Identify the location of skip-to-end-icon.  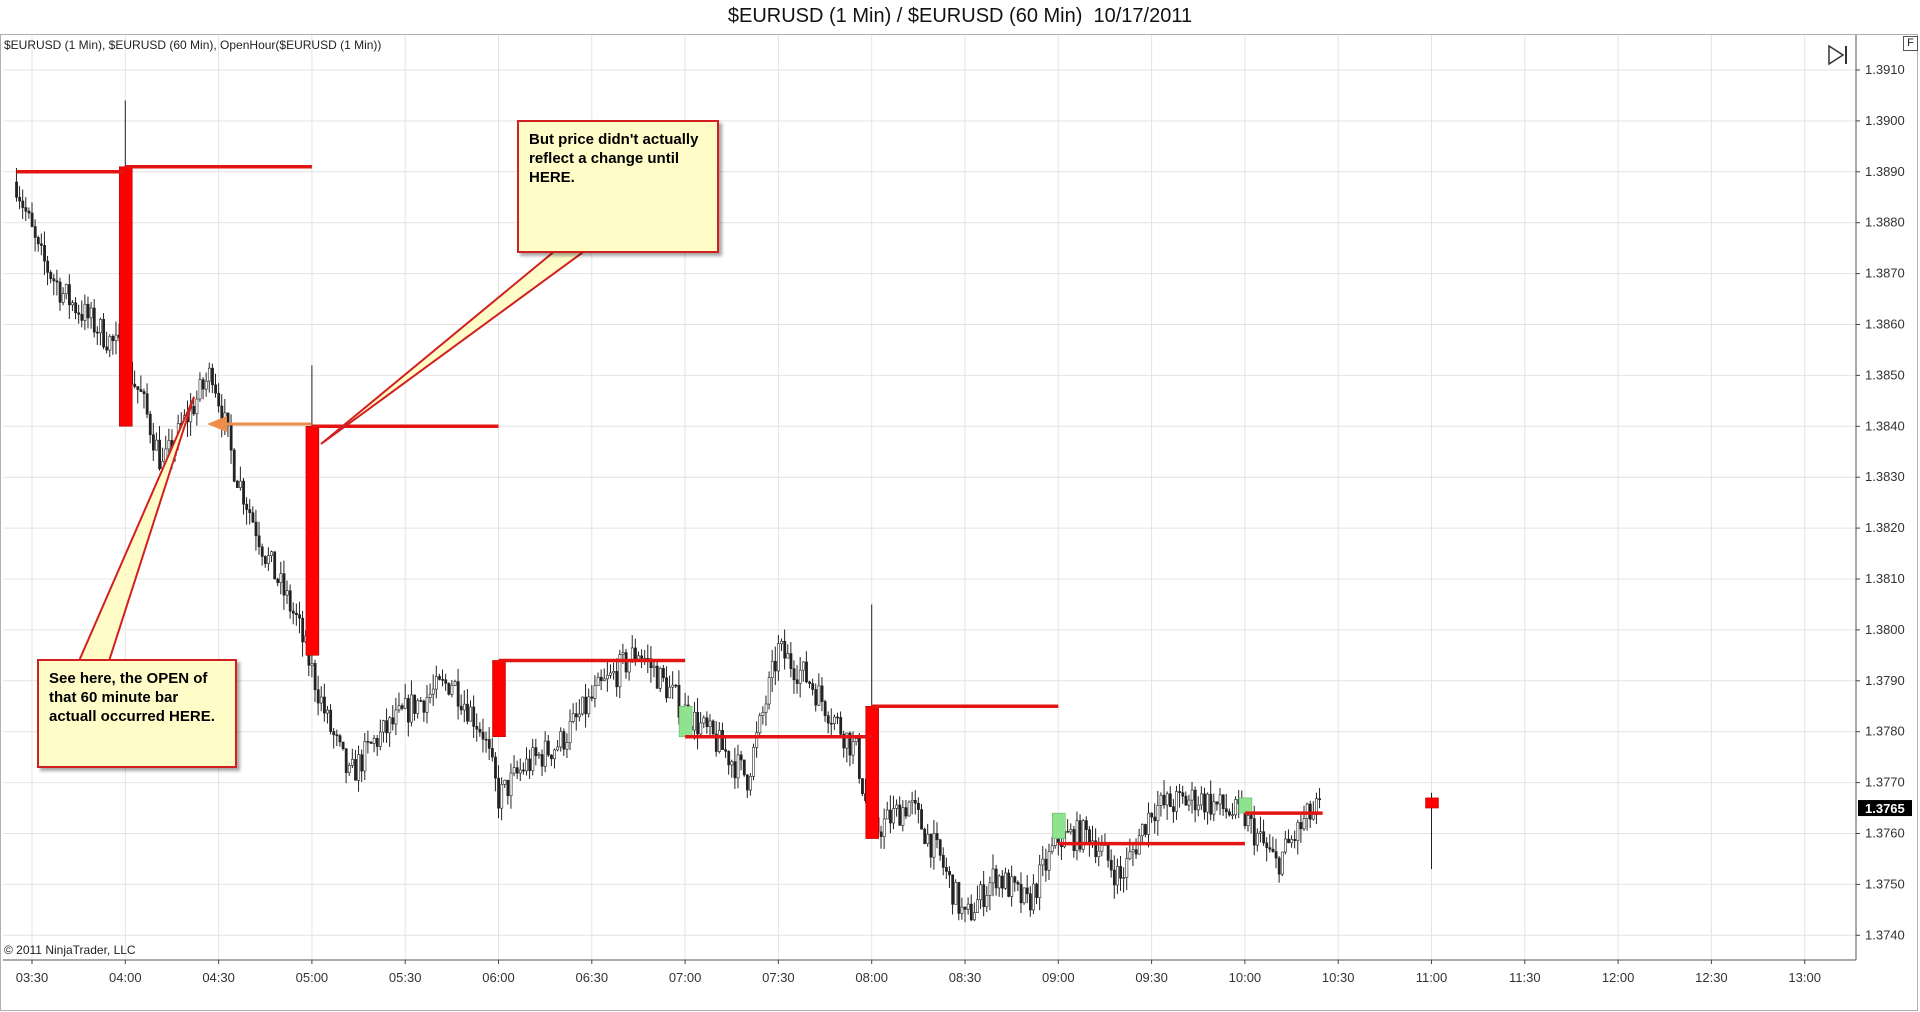
(1838, 55).